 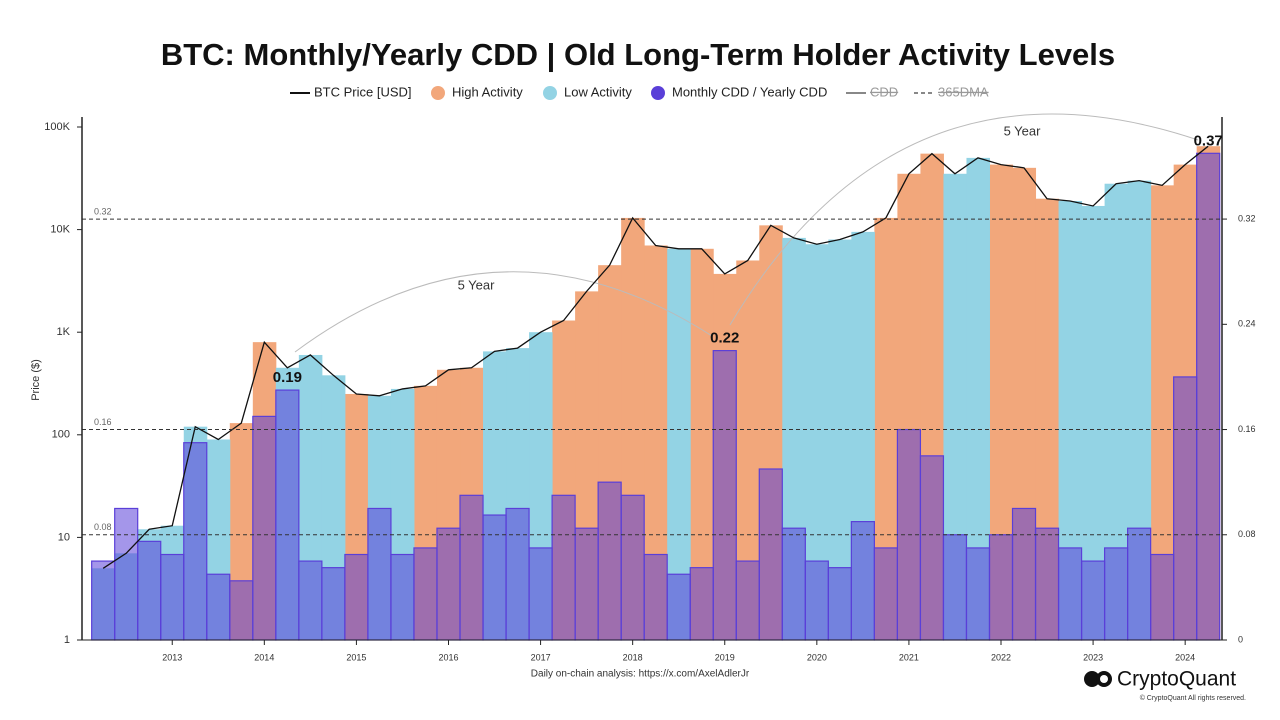 What do you see at coordinates (1247, 534) in the screenshot?
I see `y2-tick-label: 0.08` at bounding box center [1247, 534].